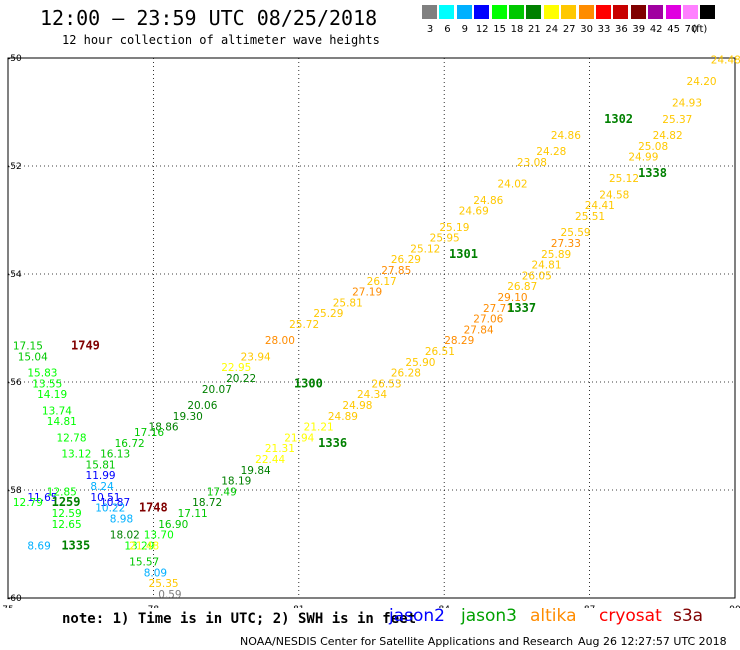 The image size is (740, 650). Describe the element at coordinates (463, 254) in the screenshot. I see `pass-time-label: 1301` at that location.